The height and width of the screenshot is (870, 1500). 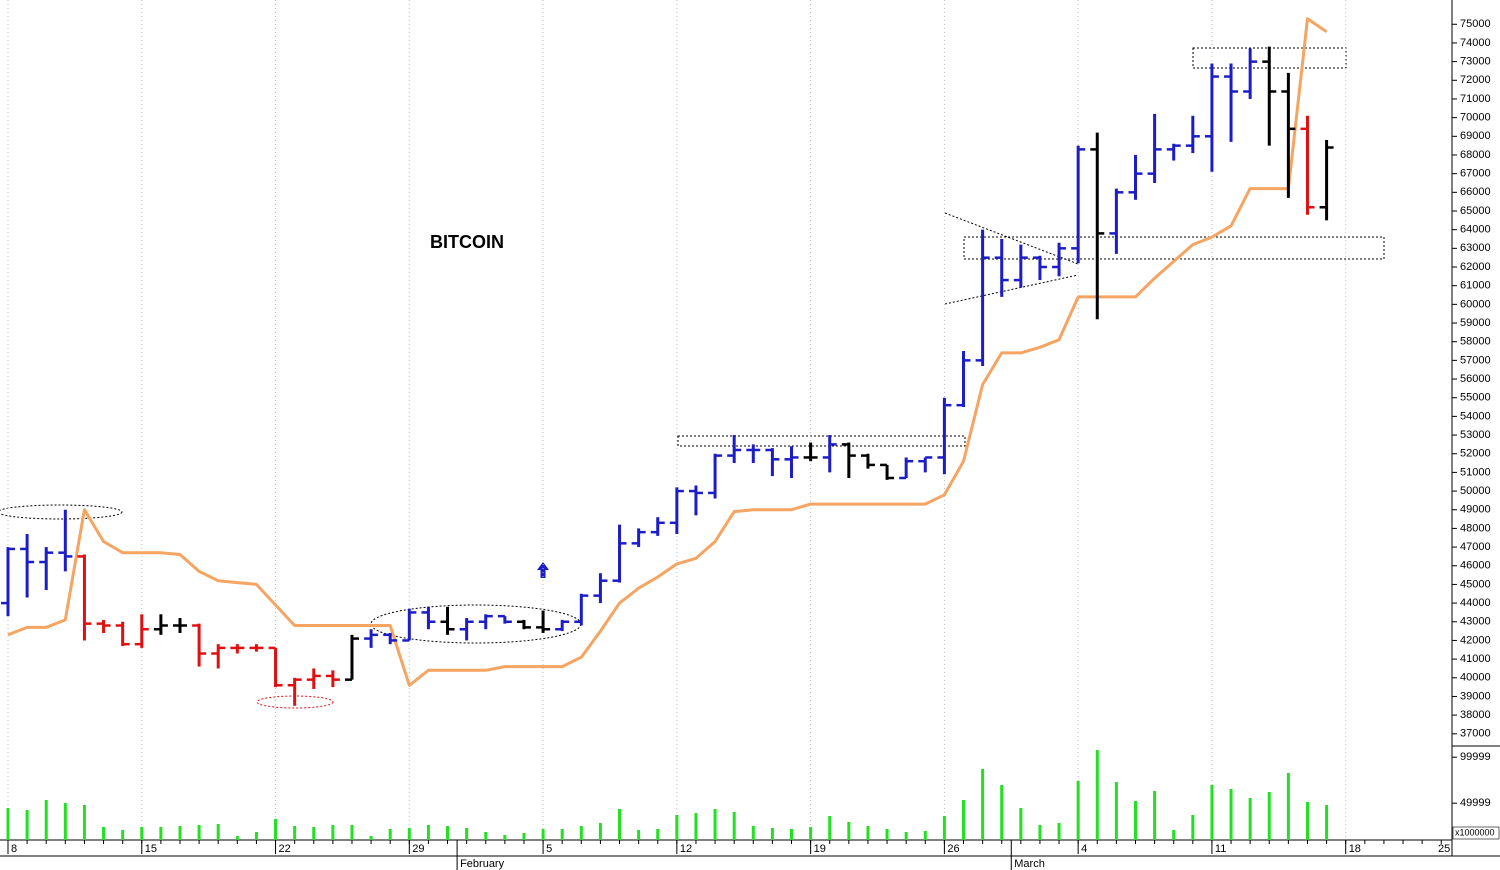 What do you see at coordinates (1011, 289) in the screenshot?
I see `annotation-line` at bounding box center [1011, 289].